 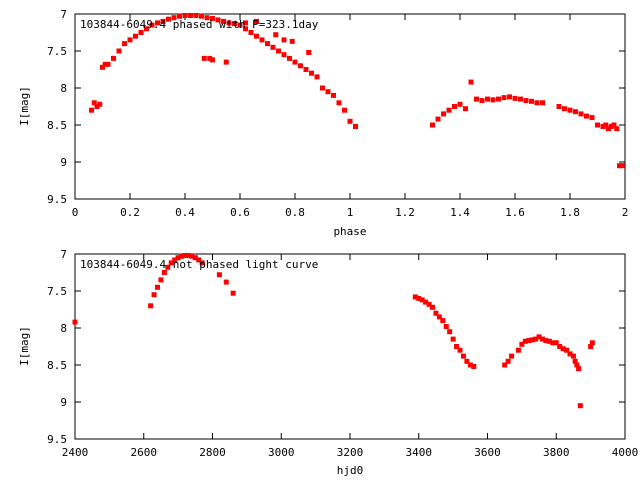 I want to click on x-tick-label-unphased: 2600, so click(x=144, y=452).